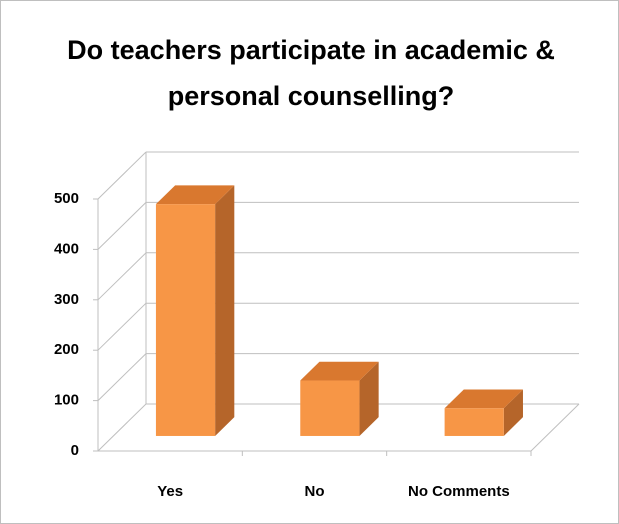 The image size is (619, 524). What do you see at coordinates (555, 427) in the screenshot?
I see `floor-edge` at bounding box center [555, 427].